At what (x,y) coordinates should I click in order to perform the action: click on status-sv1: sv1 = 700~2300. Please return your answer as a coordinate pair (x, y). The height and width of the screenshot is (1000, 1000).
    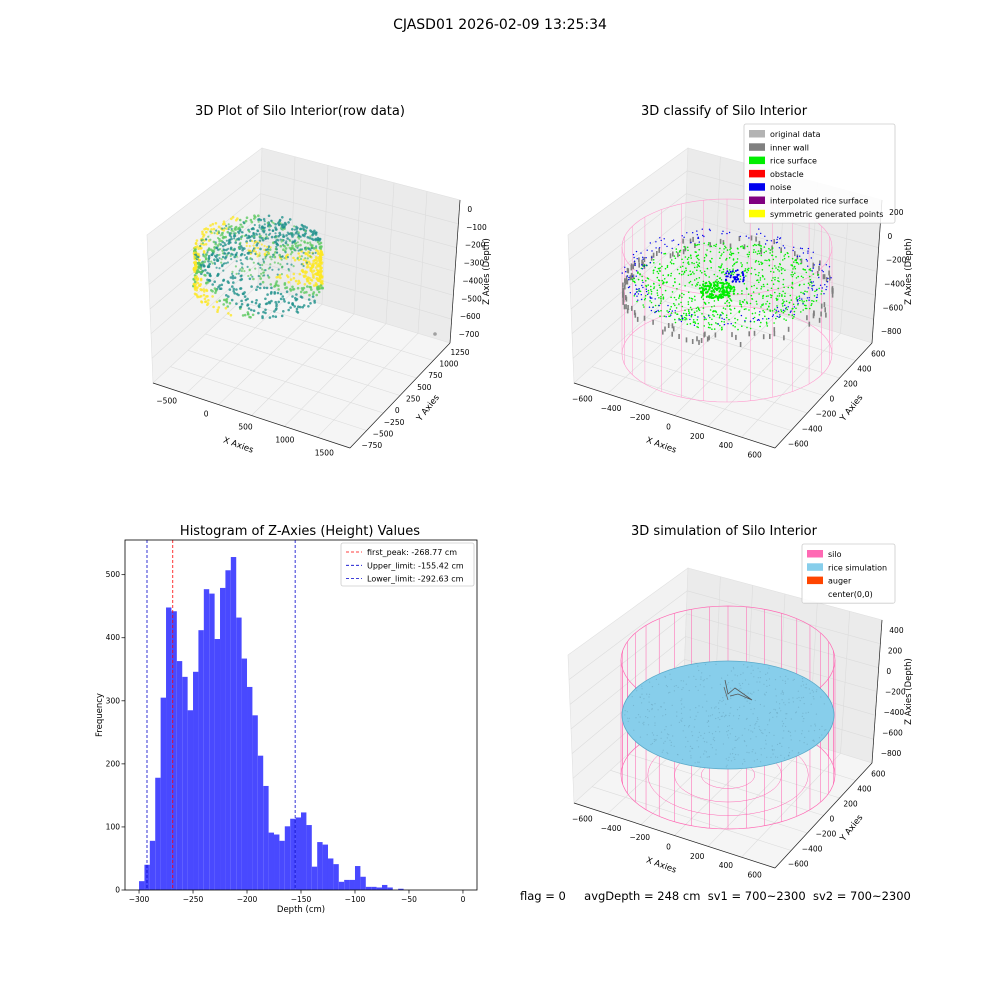
    Looking at the image, I should click on (756, 896).